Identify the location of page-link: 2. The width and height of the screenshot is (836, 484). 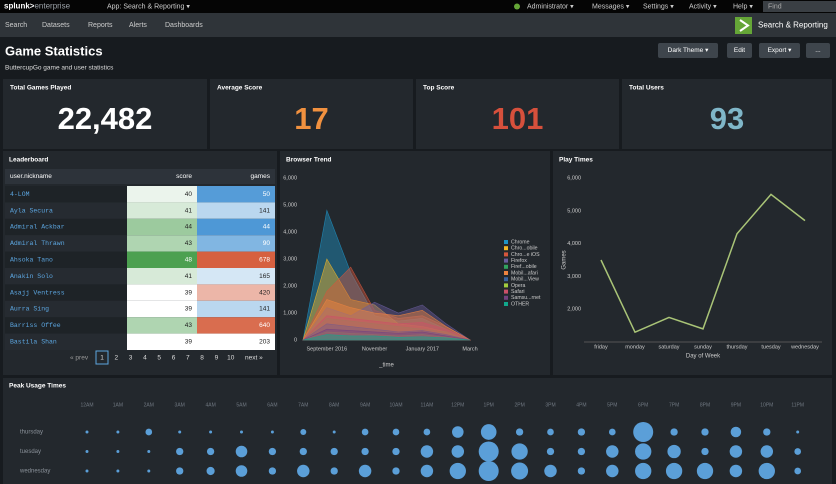
(116, 358).